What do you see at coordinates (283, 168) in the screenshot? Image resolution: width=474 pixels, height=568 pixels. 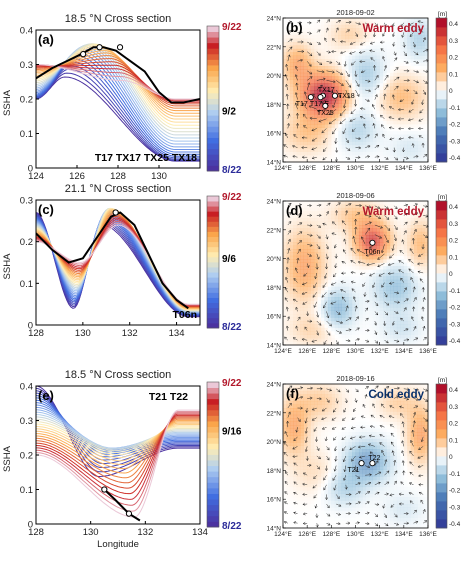 I see `lon-tick-label: 124°E` at bounding box center [283, 168].